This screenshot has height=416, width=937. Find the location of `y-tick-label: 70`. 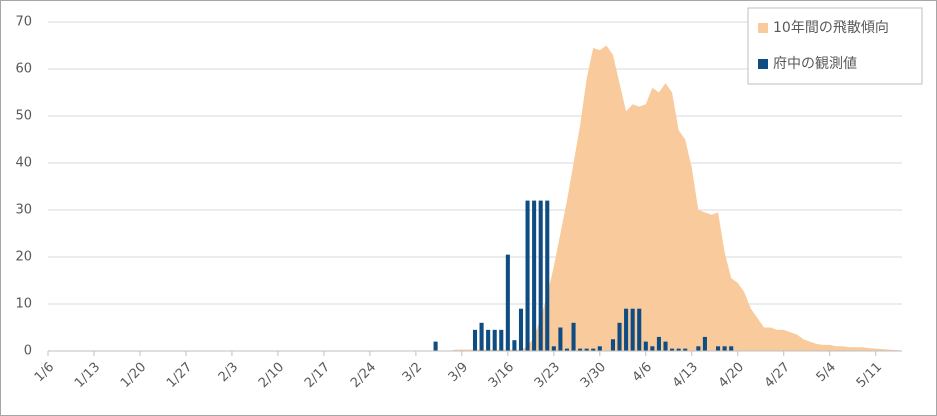

y-tick-label: 70 is located at coordinates (23, 22).